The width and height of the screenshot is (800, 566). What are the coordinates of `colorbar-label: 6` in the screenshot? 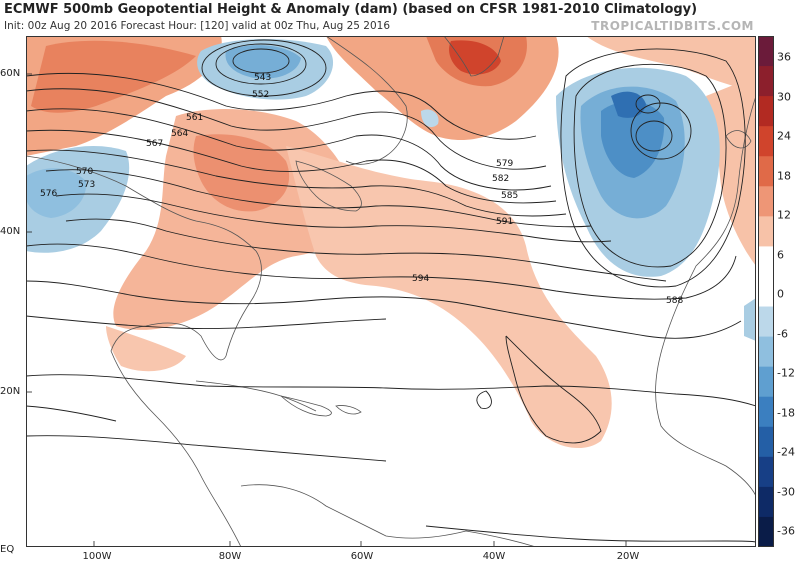 It's located at (780, 254).